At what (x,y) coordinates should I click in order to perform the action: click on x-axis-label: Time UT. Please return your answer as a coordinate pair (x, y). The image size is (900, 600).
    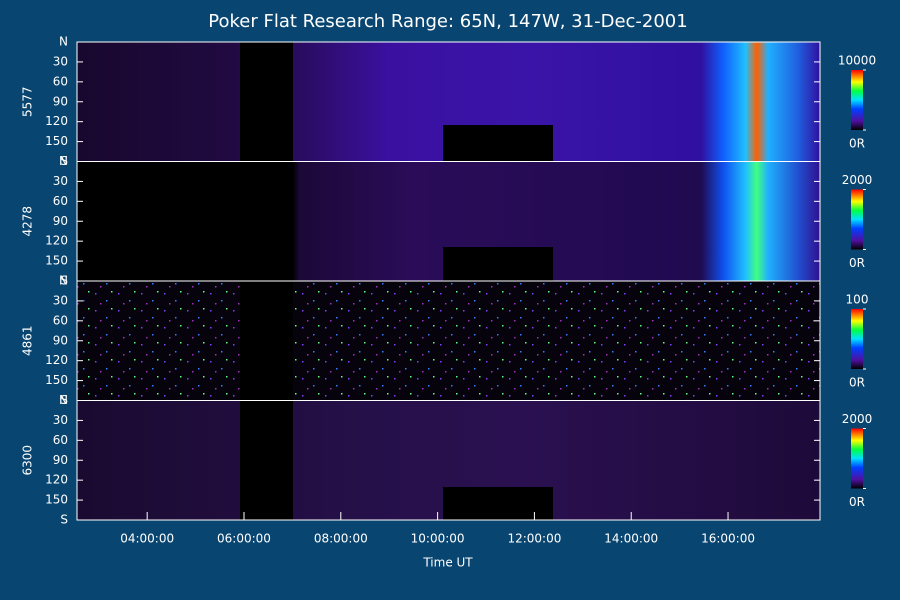
    Looking at the image, I should click on (447, 563).